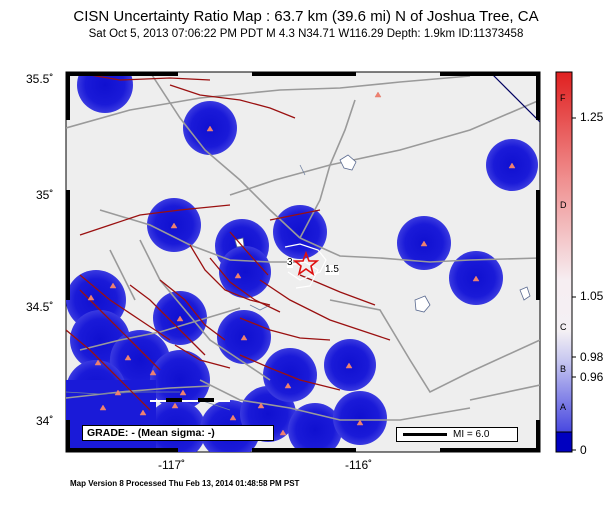  What do you see at coordinates (592, 357) in the screenshot?
I see `colorbar-value-0-98: 0.98` at bounding box center [592, 357].